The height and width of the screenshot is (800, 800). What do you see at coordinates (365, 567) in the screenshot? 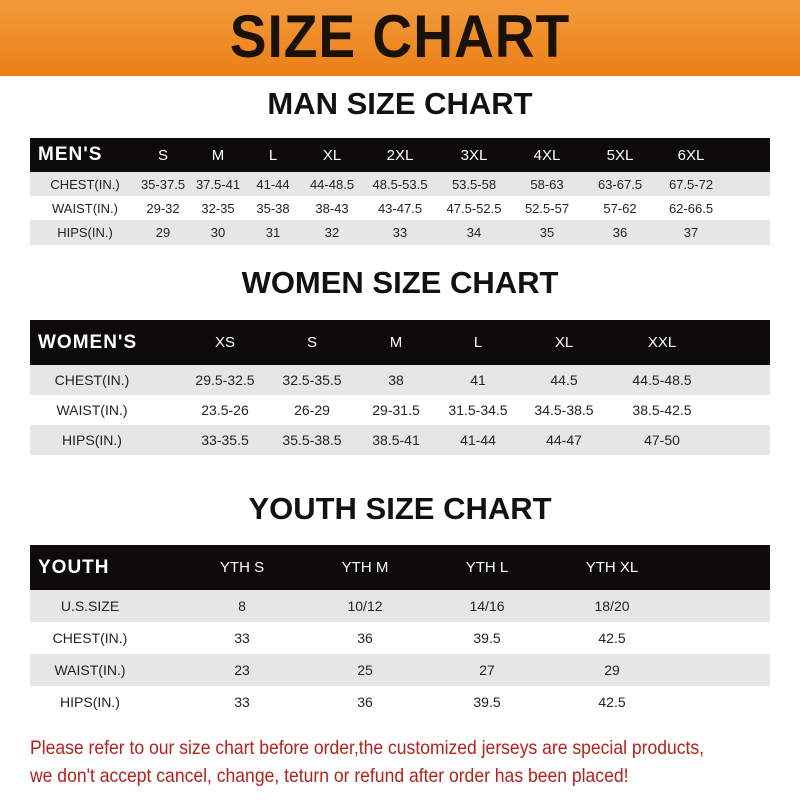
I see `size-column-header: YTH M` at bounding box center [365, 567].